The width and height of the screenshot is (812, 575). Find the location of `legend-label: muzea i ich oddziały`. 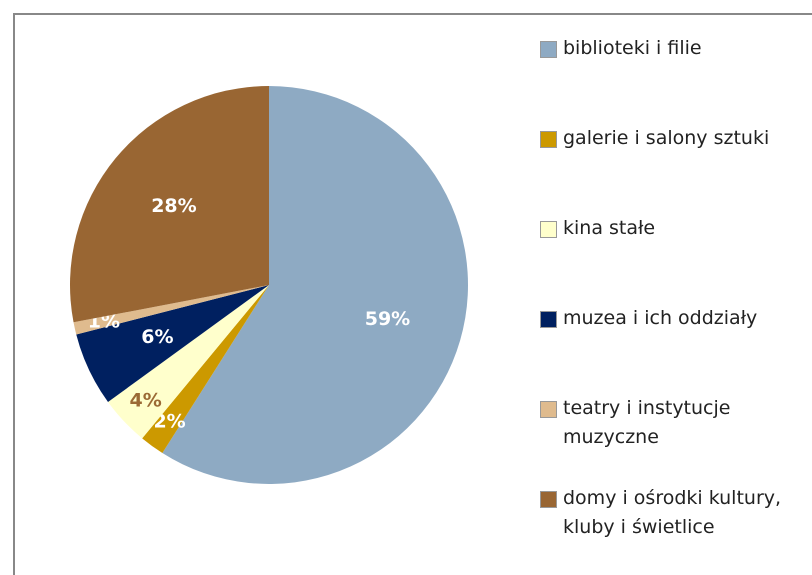

legend-label: muzea i ich oddziały is located at coordinates (660, 318).